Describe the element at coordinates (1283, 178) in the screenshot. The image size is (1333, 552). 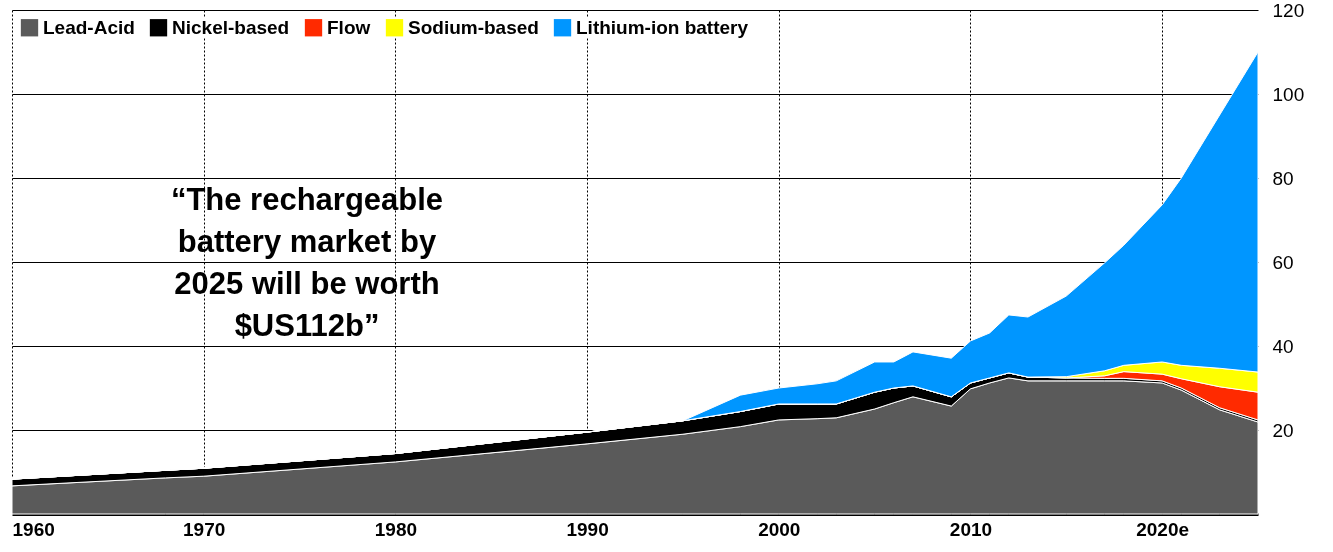
I see `y-tick-label: 80` at that location.